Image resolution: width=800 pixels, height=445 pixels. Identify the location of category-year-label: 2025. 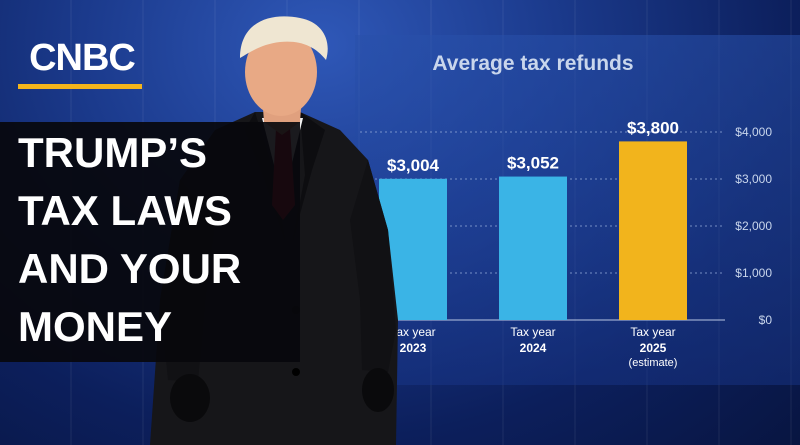
(653, 348).